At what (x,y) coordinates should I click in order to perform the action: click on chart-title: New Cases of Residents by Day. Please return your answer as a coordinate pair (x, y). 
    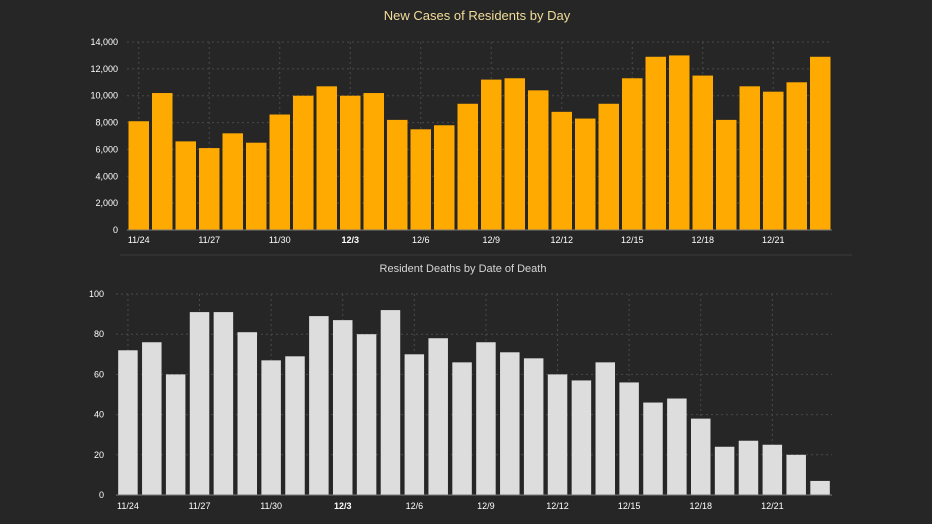
    Looking at the image, I should click on (477, 15).